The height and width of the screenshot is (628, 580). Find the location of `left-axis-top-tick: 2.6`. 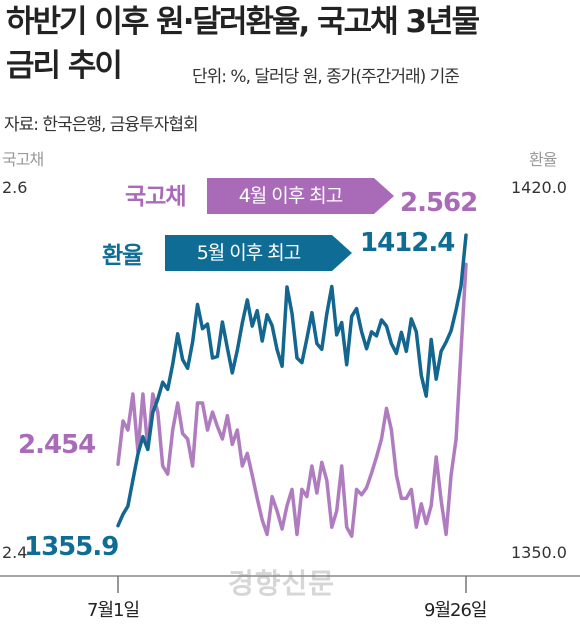

left-axis-top-tick: 2.6 is located at coordinates (15, 187).